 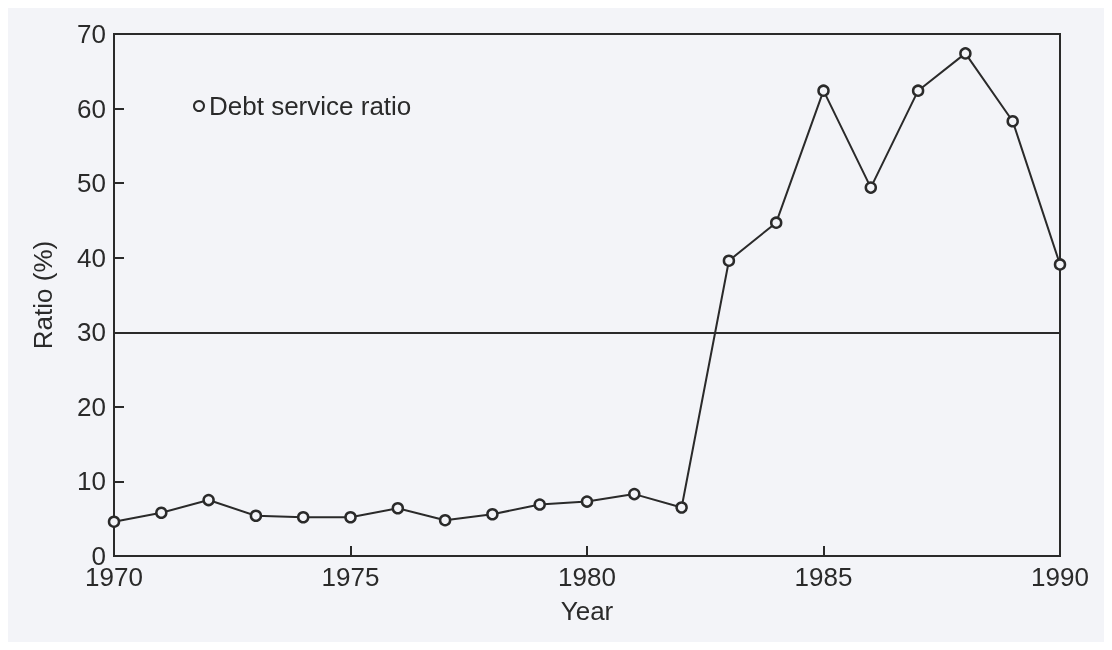 I want to click on y-tick-label: 30, so click(x=91, y=332).